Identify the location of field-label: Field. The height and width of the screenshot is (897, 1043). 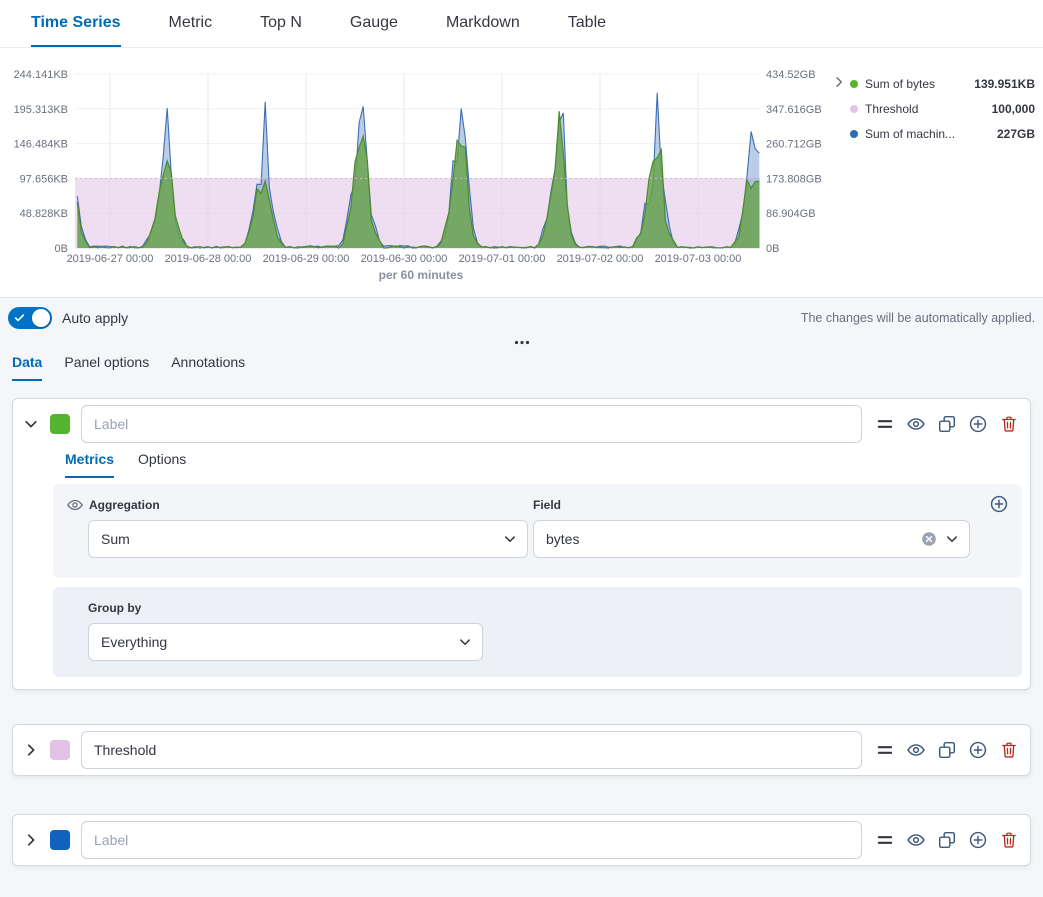
(547, 505).